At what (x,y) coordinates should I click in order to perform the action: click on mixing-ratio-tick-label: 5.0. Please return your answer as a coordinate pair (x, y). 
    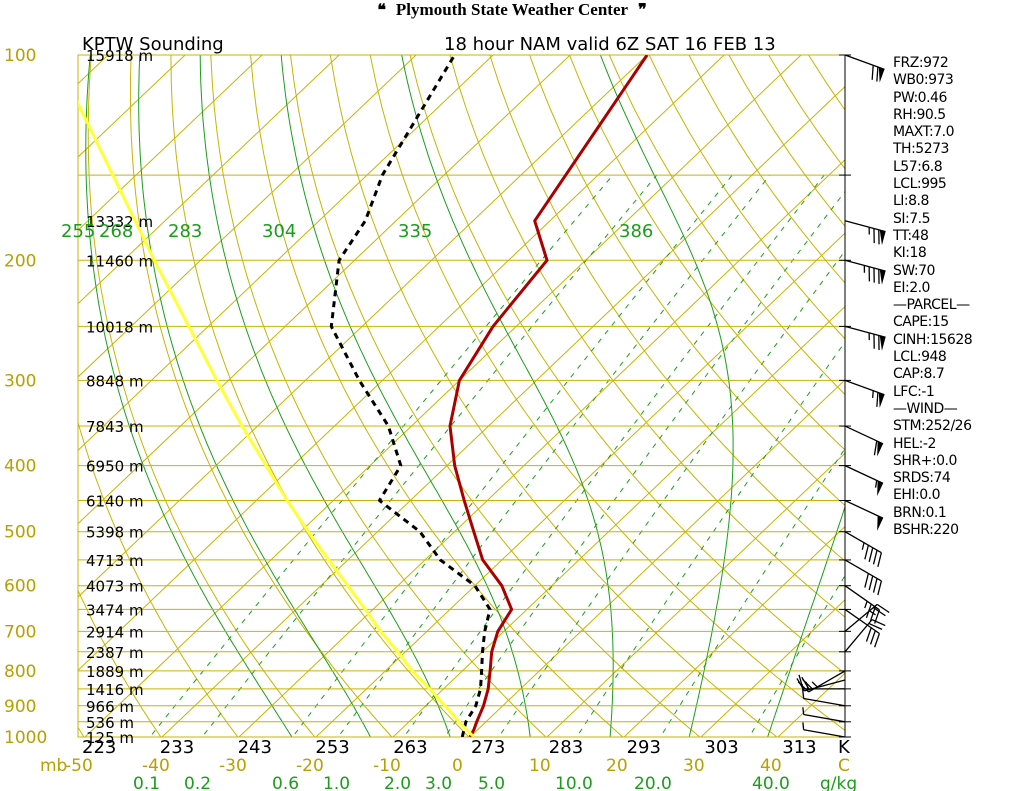
    Looking at the image, I should click on (491, 782).